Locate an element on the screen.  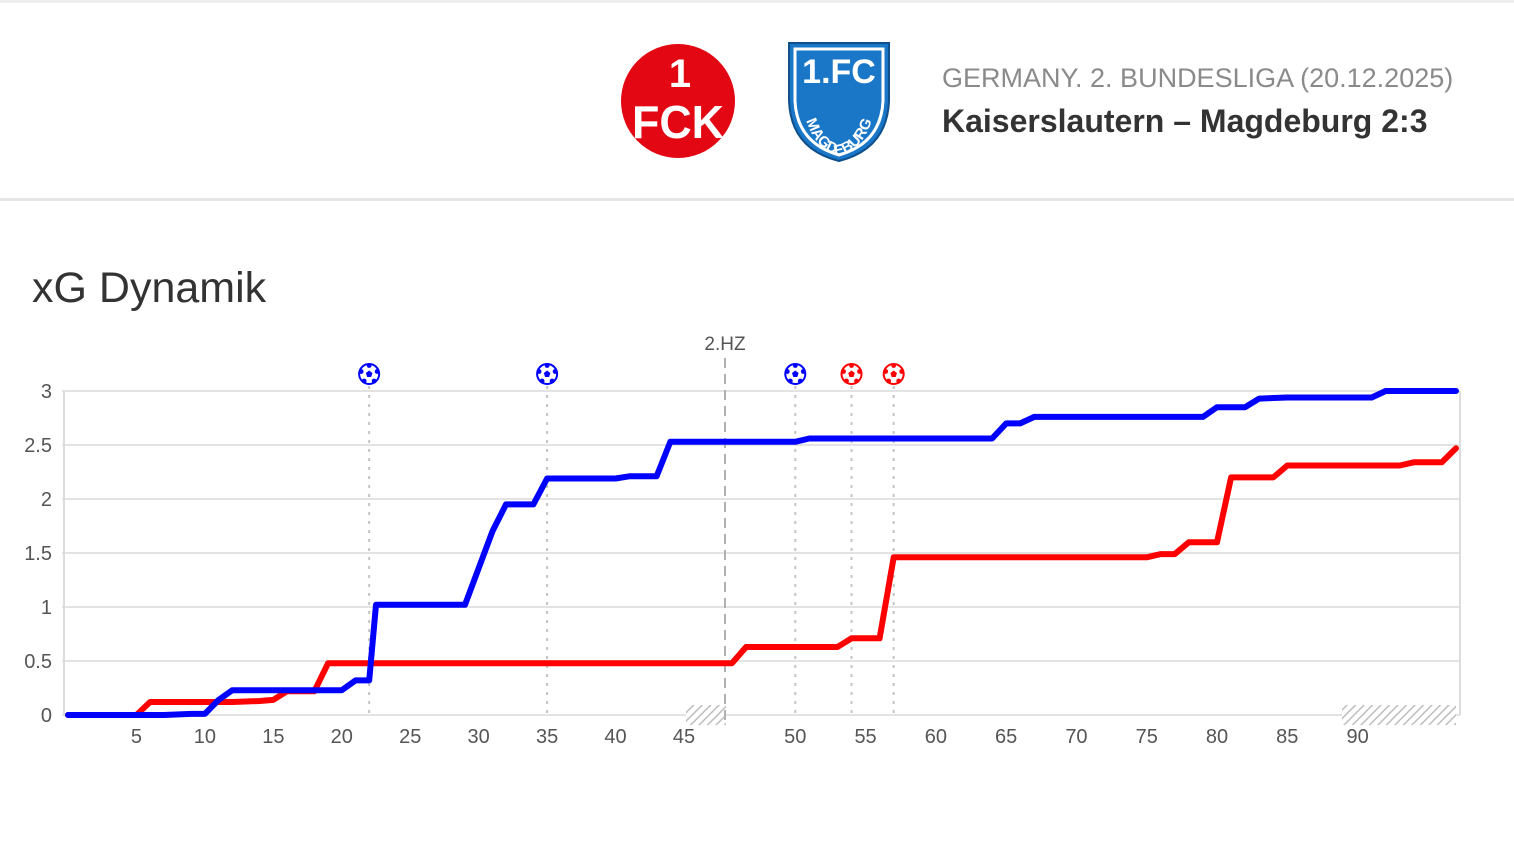
stoppage-time-second-half is located at coordinates (1399, 715).